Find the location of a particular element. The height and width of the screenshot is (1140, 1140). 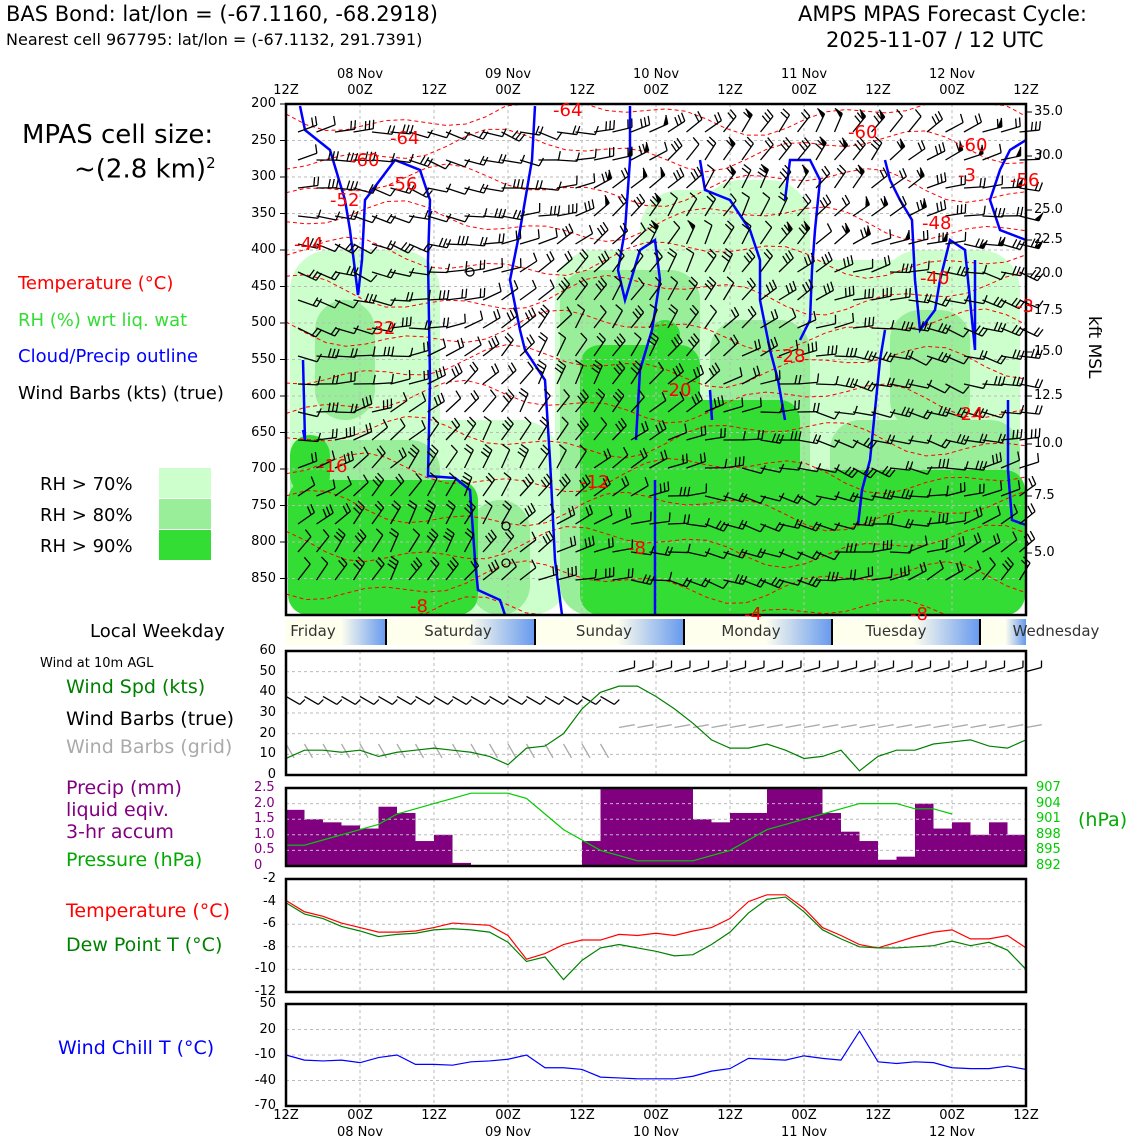

wind-barb-pennant is located at coordinates (607, 201).